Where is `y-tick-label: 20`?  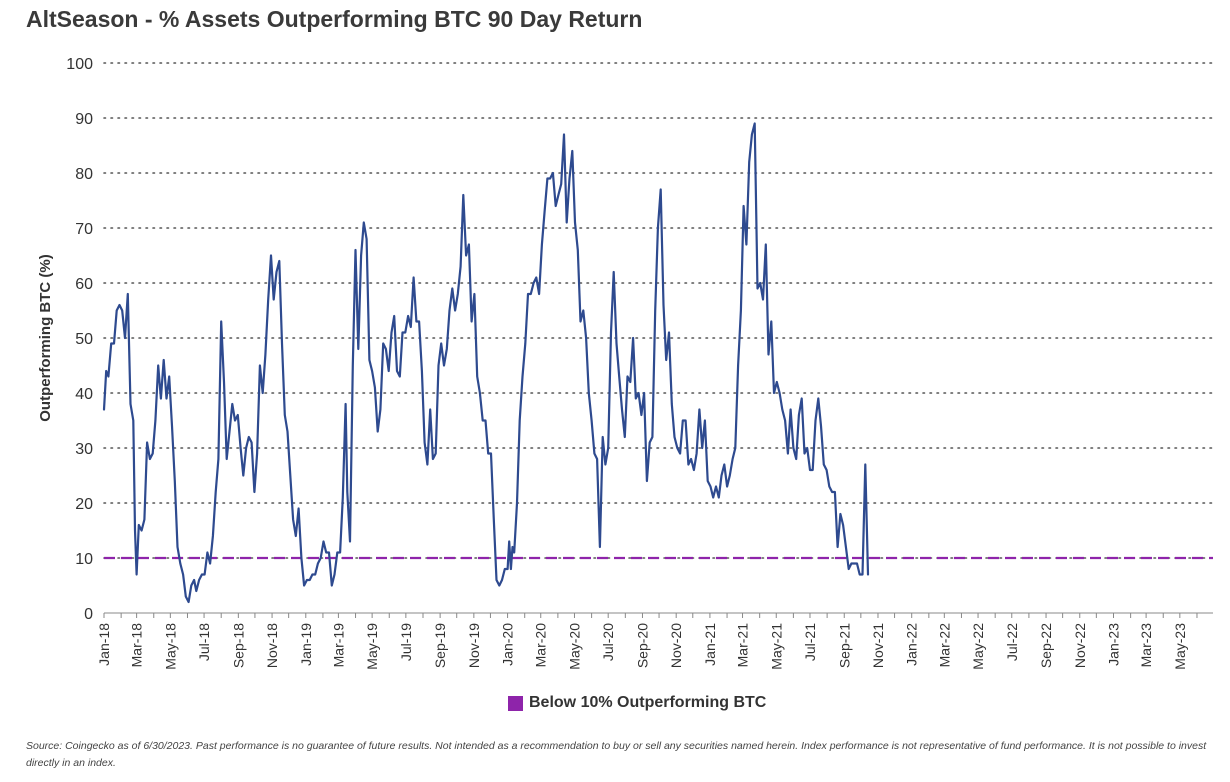 y-tick-label: 20 is located at coordinates (84, 504).